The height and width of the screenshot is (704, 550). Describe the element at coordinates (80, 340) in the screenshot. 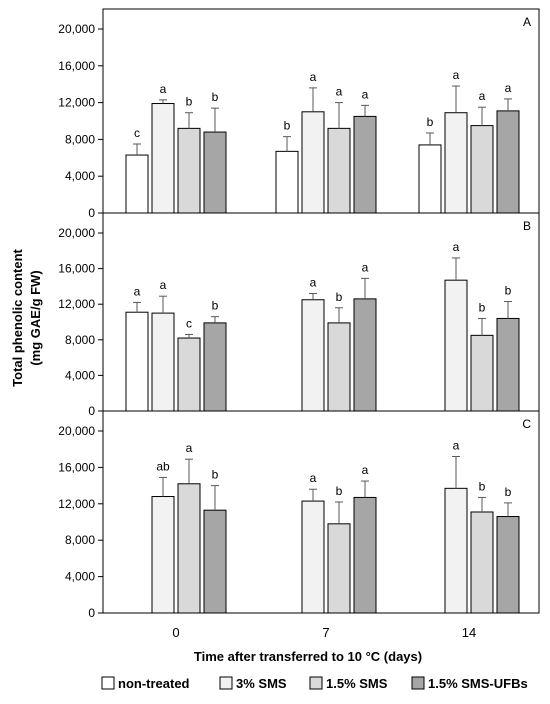

I see `y-tick-label-1-2: 8,000` at that location.